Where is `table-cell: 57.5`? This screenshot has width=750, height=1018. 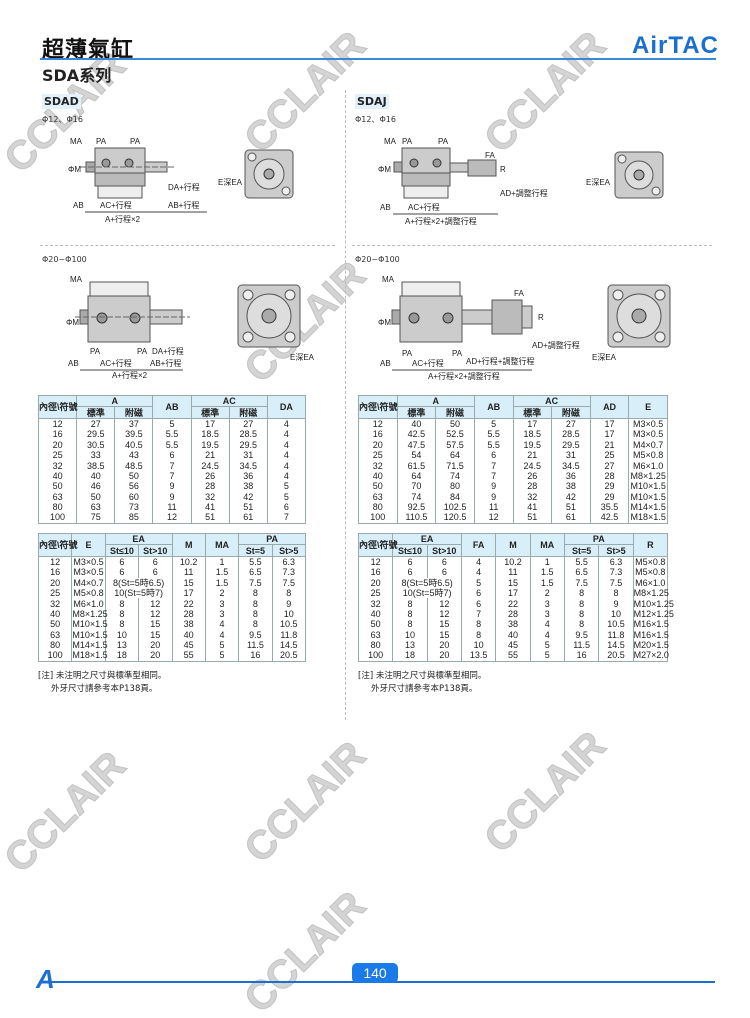 table-cell: 57.5 is located at coordinates (455, 444).